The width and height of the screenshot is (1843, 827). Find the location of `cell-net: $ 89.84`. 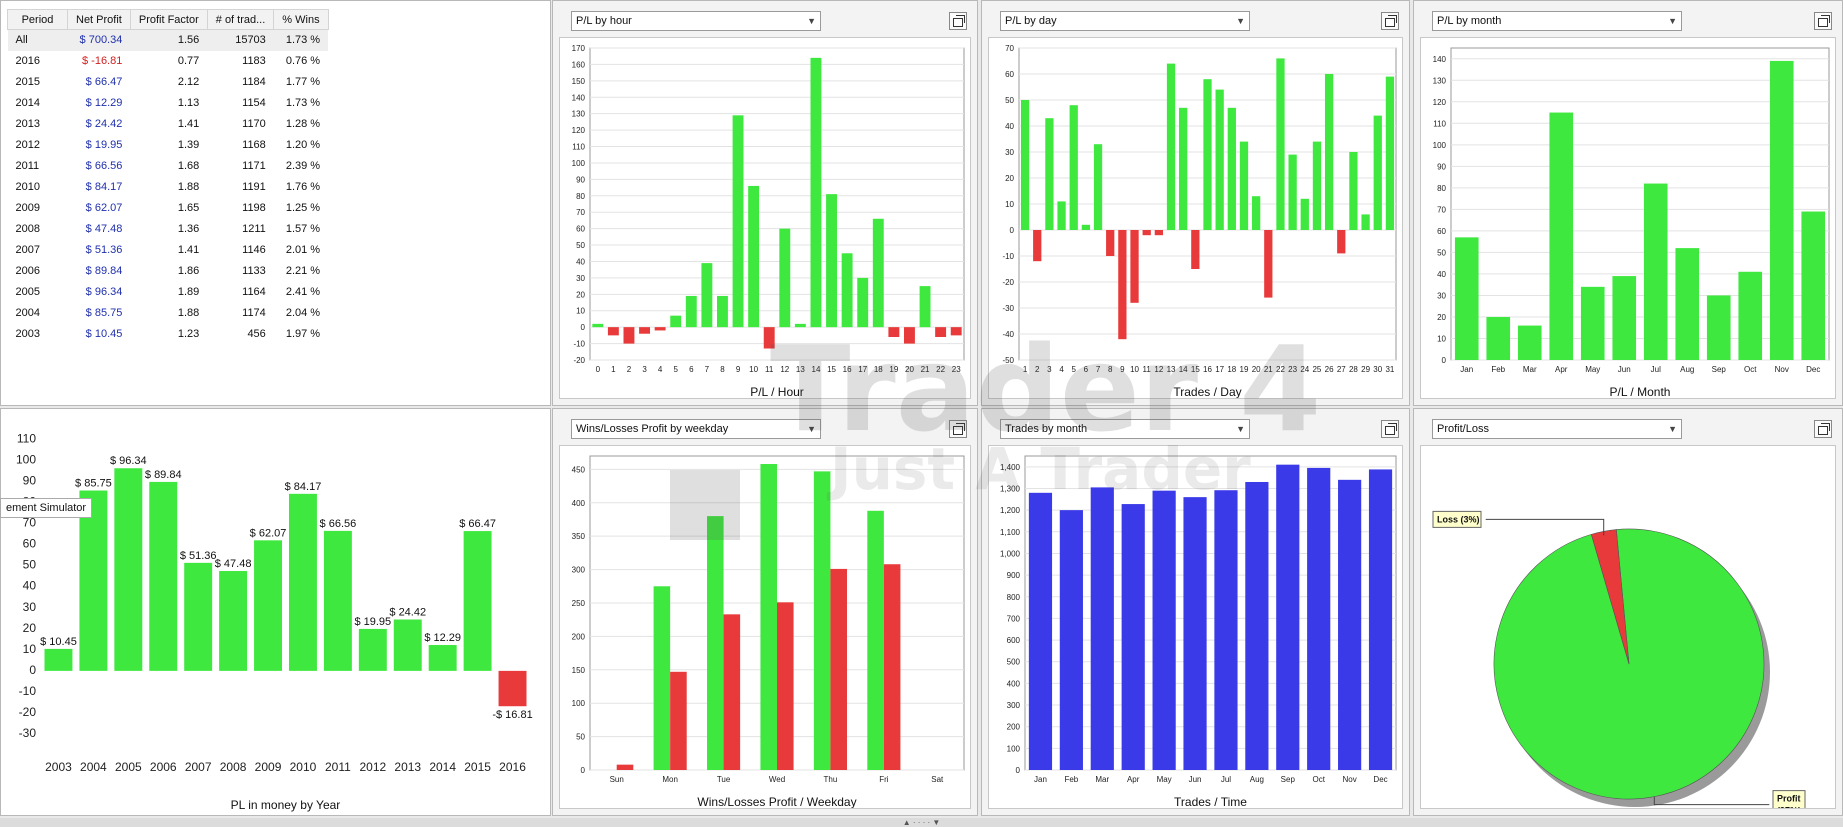

cell-net: $ 89.84 is located at coordinates (104, 271).